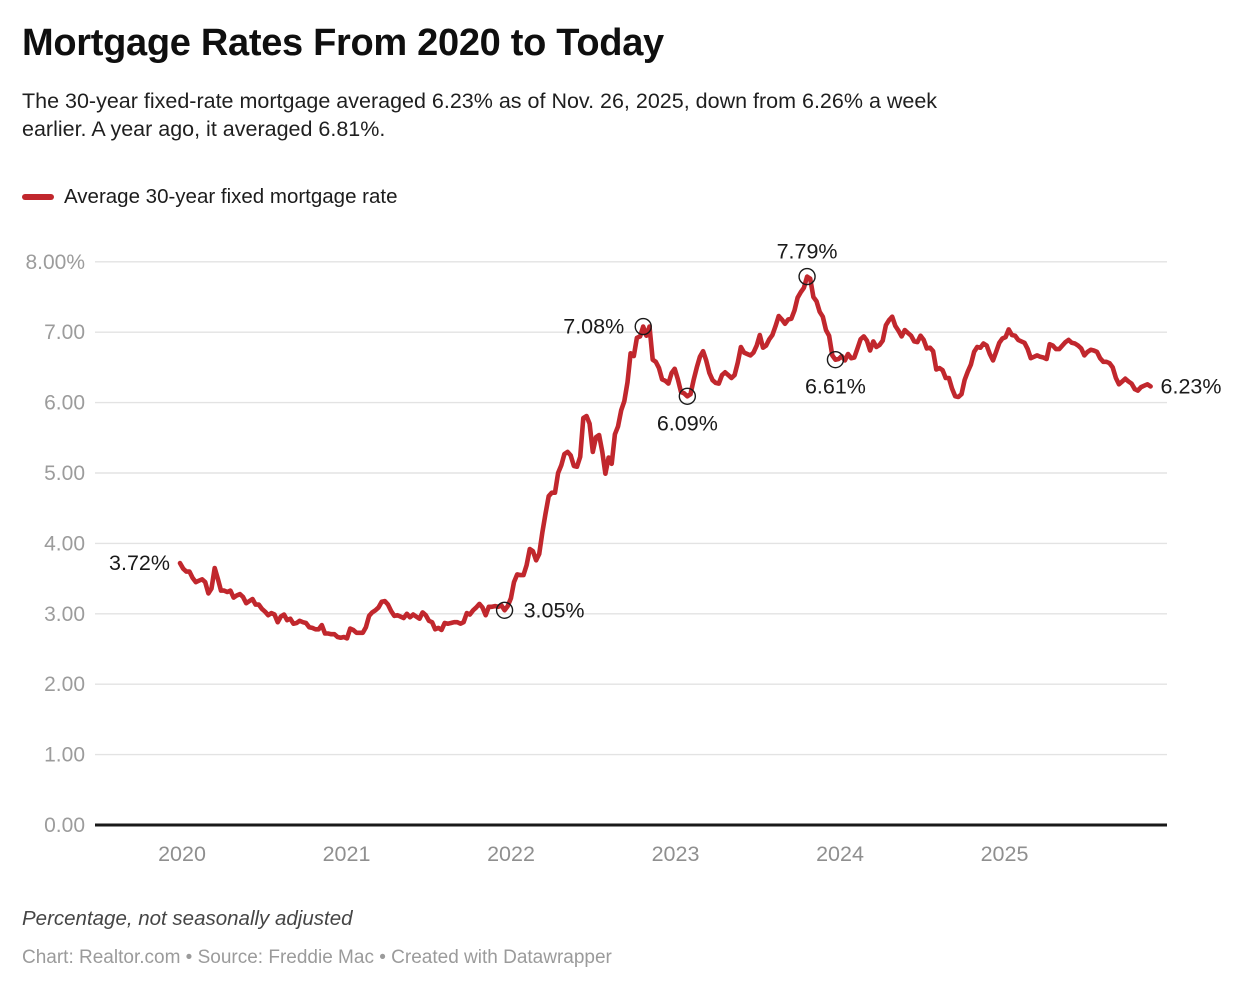  What do you see at coordinates (187, 918) in the screenshot?
I see `axis-unit-note: Percentage, not seasonally adjusted` at bounding box center [187, 918].